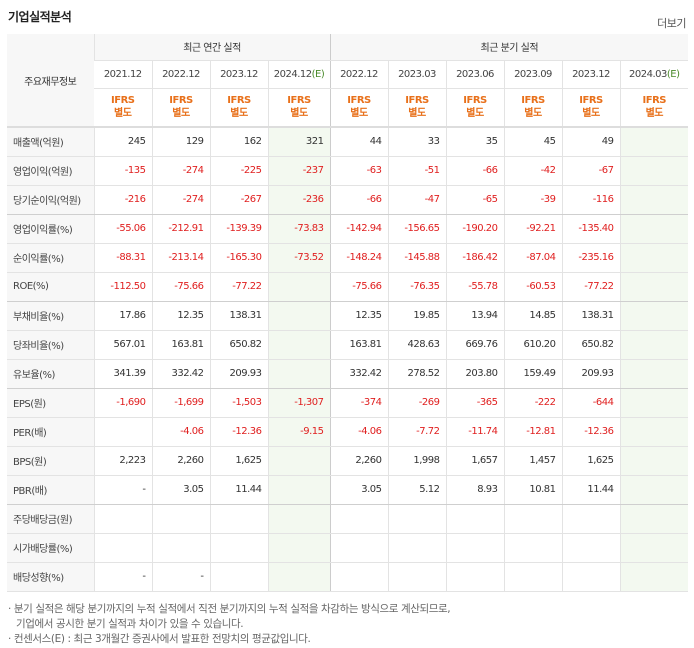 The image size is (694, 648). I want to click on table-cell: -, so click(180, 577).